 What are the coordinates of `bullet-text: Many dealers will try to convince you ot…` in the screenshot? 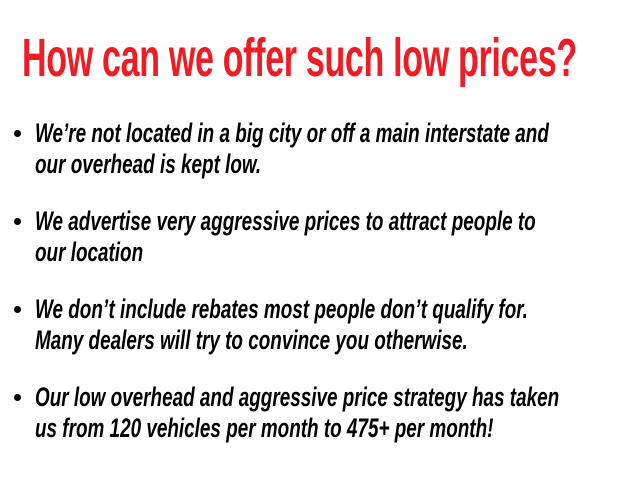 It's located at (251, 340).